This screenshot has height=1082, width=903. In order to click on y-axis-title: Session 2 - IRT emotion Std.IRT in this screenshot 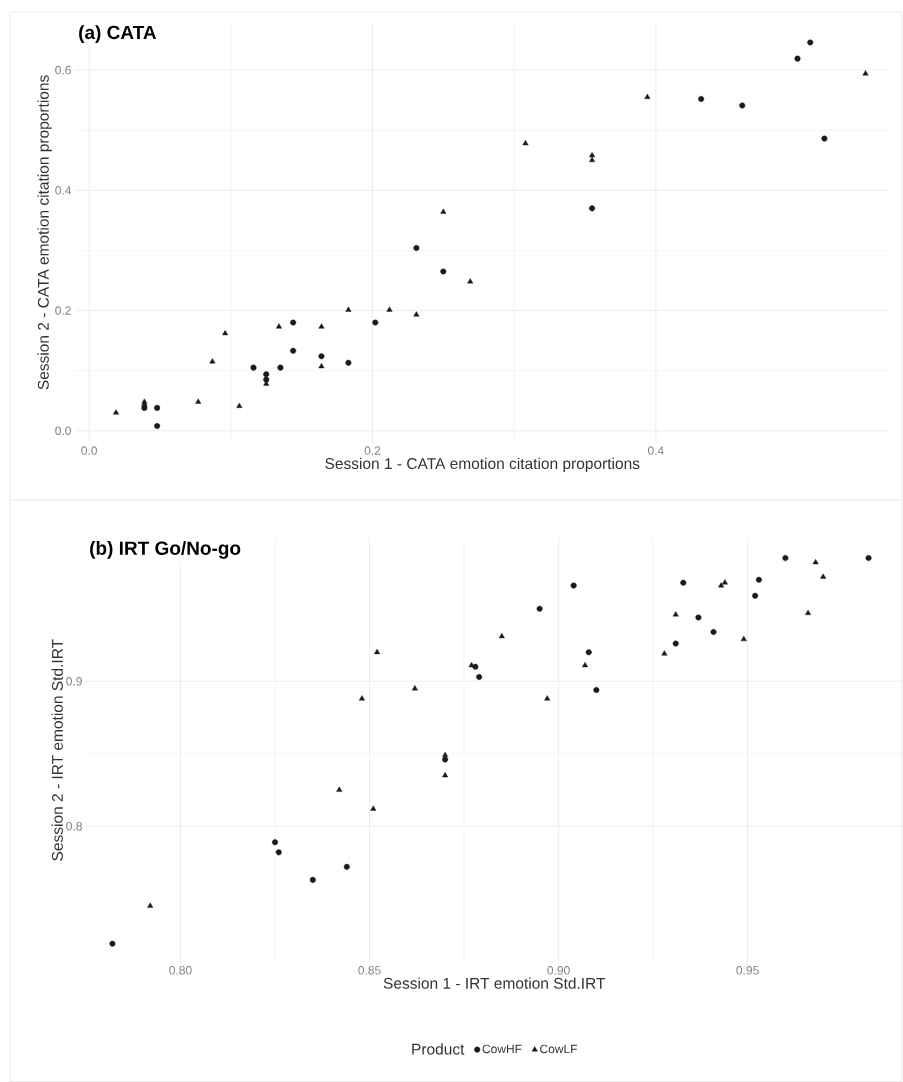, I will do `click(57, 750)`.